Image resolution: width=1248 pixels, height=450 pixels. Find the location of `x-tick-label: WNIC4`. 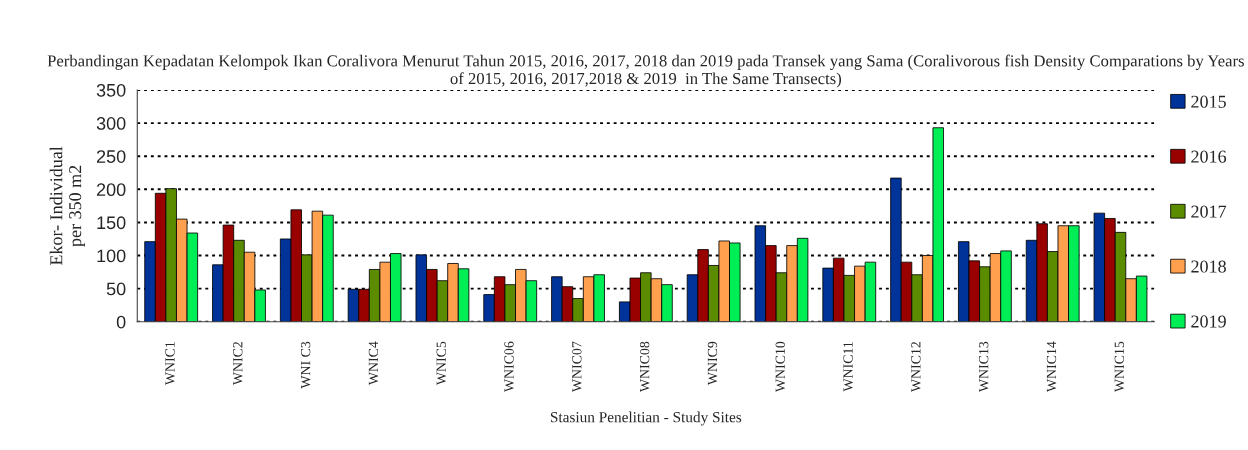

x-tick-label: WNIC4 is located at coordinates (373, 363).